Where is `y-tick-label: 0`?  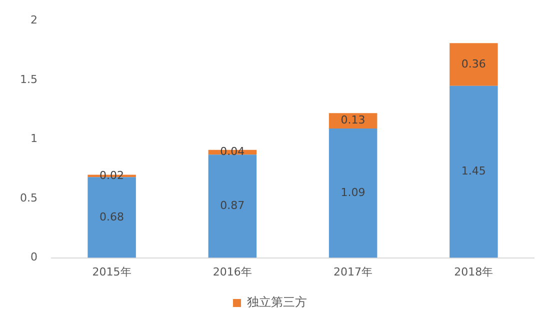
y-tick-label: 0 is located at coordinates (34, 257).